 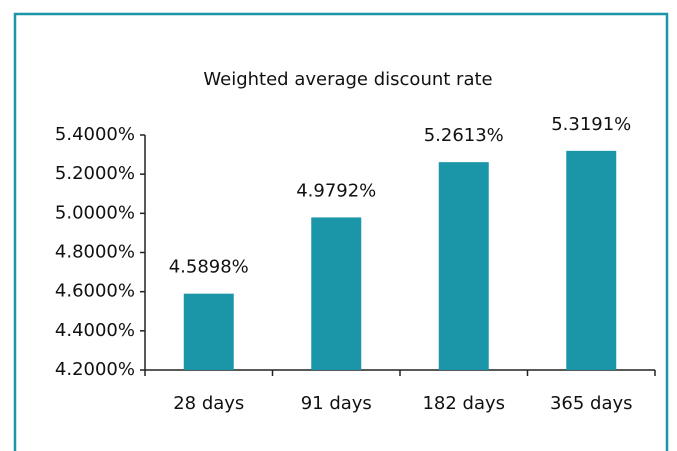 I want to click on y-tick-label: 4.8000%, so click(x=95, y=252).